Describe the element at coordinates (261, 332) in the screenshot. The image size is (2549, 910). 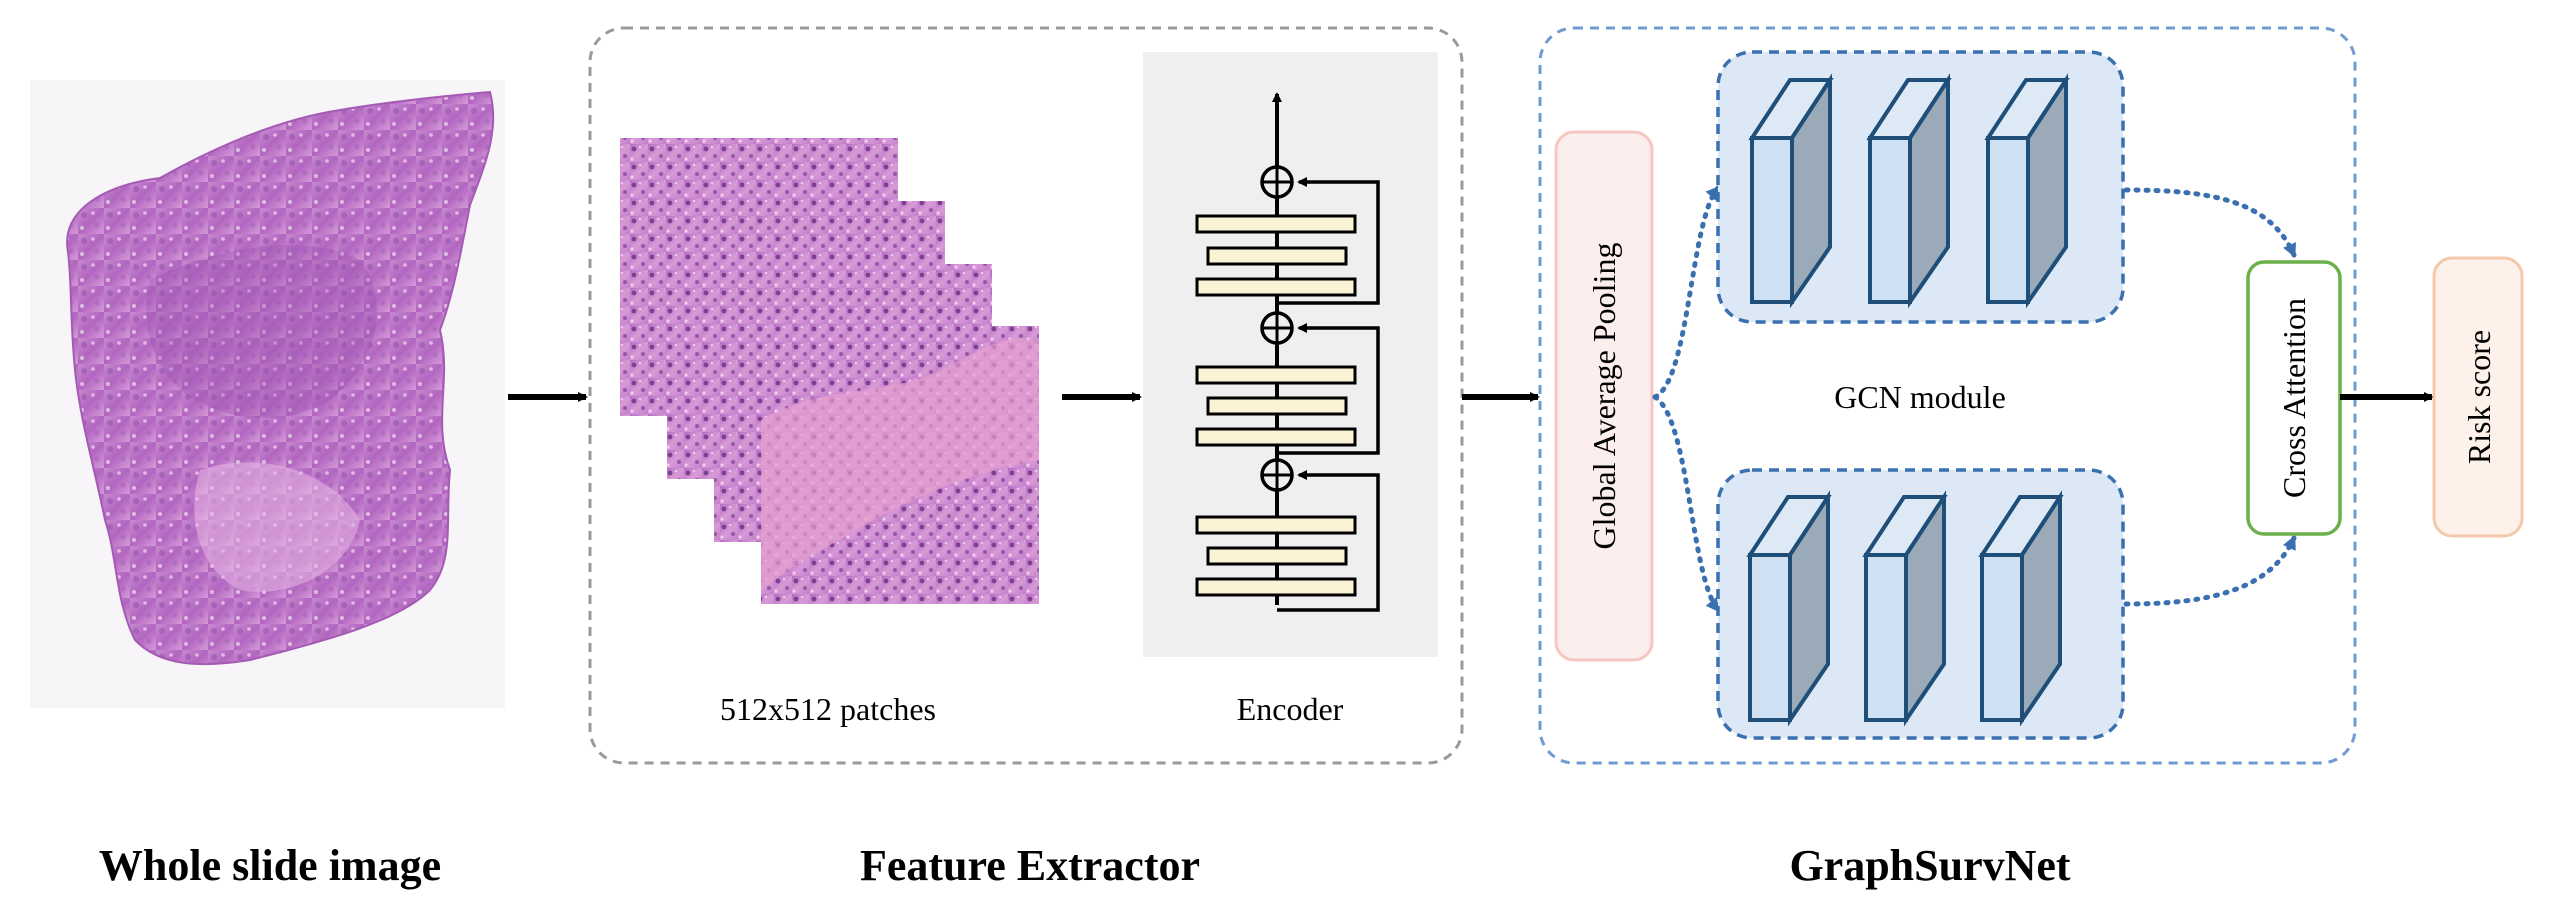
I see `wsi-tissue-dark-region` at that location.